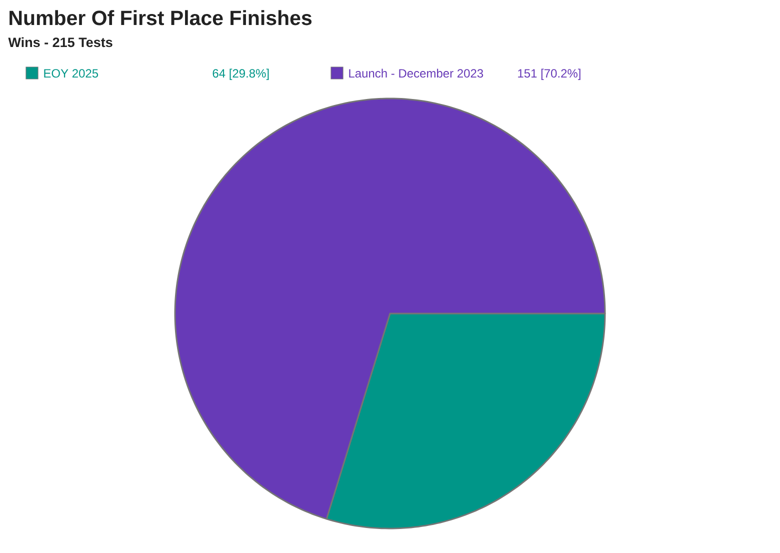  Describe the element at coordinates (71, 73) in the screenshot. I see `legend-label: EOY 2025` at that location.